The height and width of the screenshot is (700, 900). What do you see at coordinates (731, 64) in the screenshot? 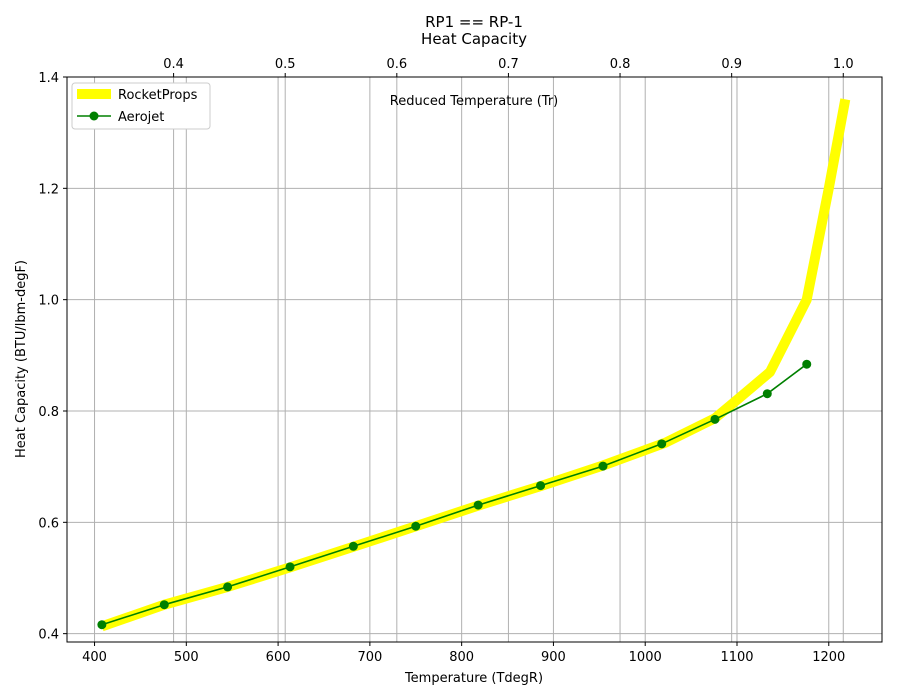
I see `x2-tick-label: 0.9` at bounding box center [731, 64].